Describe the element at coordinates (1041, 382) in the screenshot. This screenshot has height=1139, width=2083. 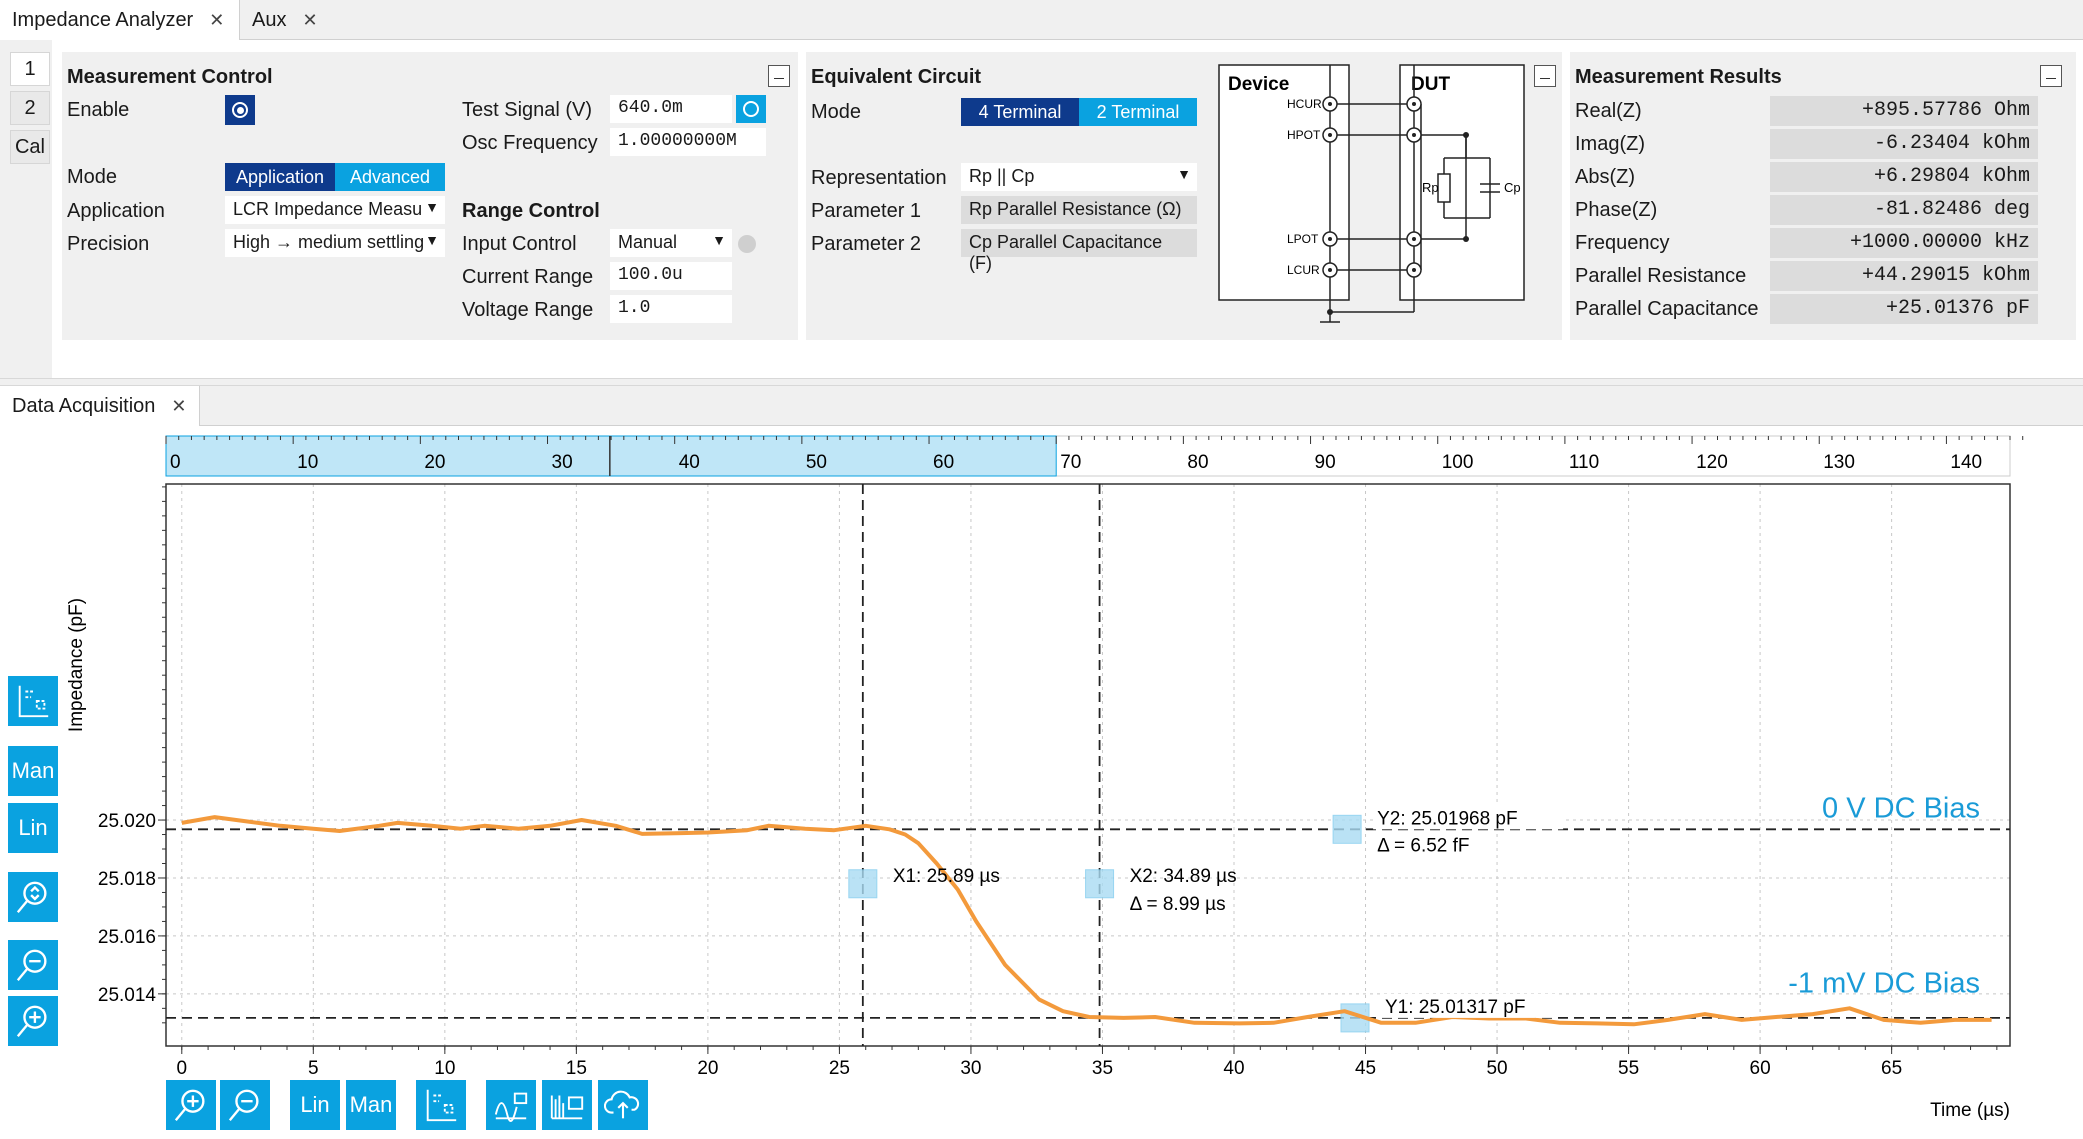
I see `panel-splitter` at that location.